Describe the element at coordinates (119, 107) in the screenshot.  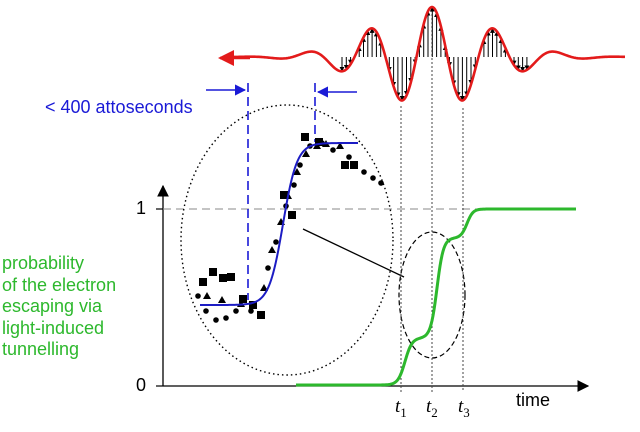
I see `timing-annotation: < 400 attoseconds` at that location.